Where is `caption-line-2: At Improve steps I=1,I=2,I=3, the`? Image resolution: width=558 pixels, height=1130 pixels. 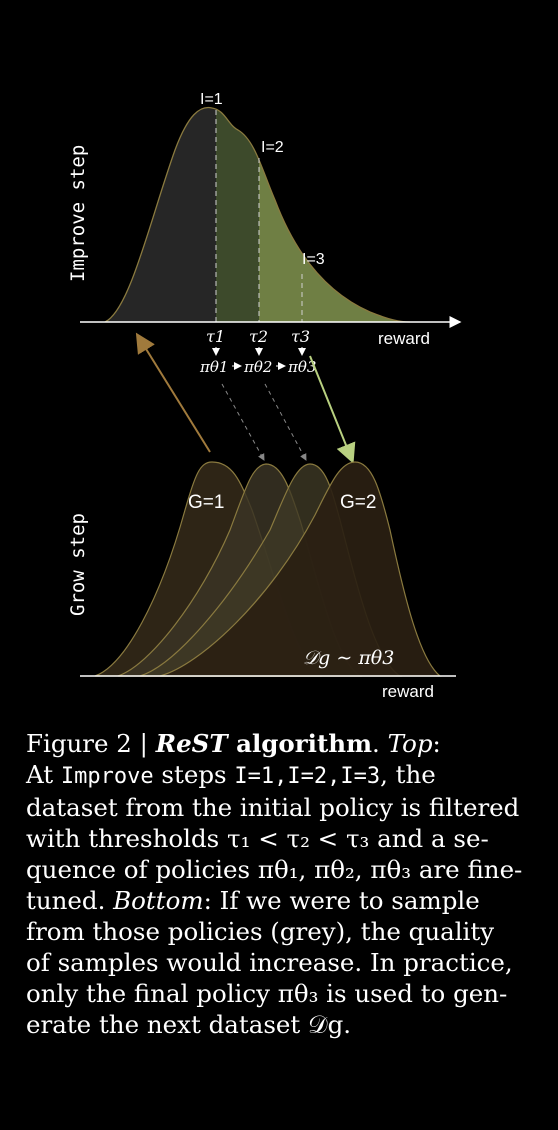
caption-line-2: At Improve steps I=1,I=2,I=3, the is located at coordinates (269, 775).